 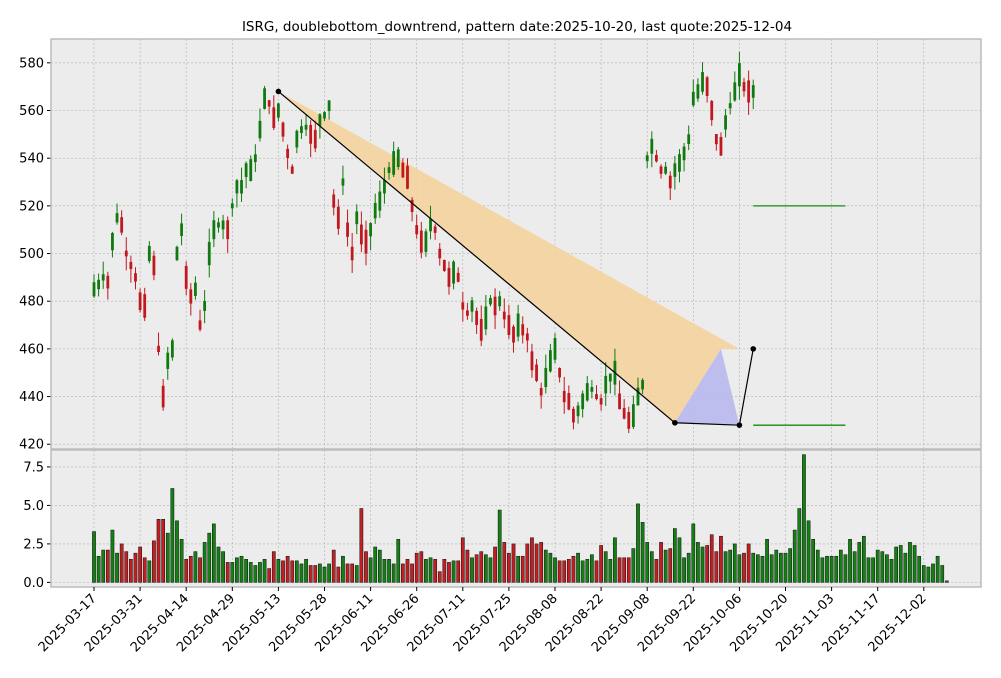 I want to click on volume-tick-label: 2.5, so click(x=33, y=544).